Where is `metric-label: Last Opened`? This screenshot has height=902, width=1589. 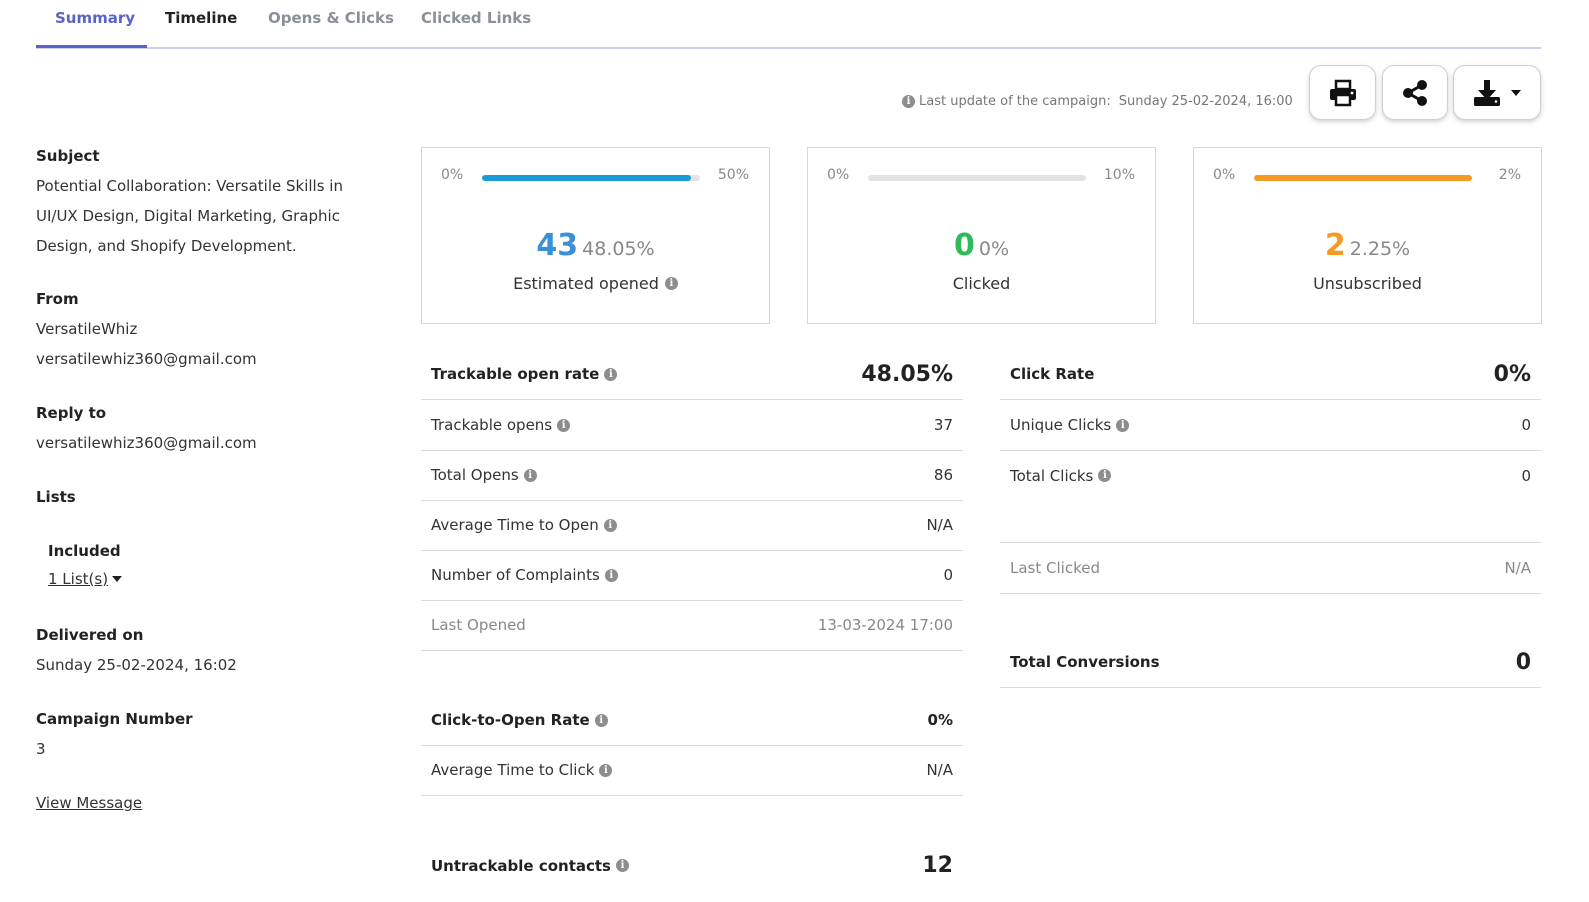
metric-label: Last Opened is located at coordinates (478, 625).